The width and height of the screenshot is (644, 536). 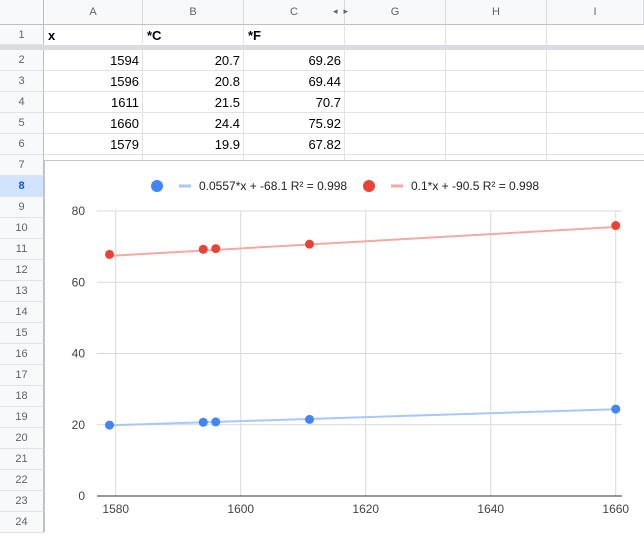 What do you see at coordinates (22, 270) in the screenshot?
I see `row-header-12: 12` at bounding box center [22, 270].